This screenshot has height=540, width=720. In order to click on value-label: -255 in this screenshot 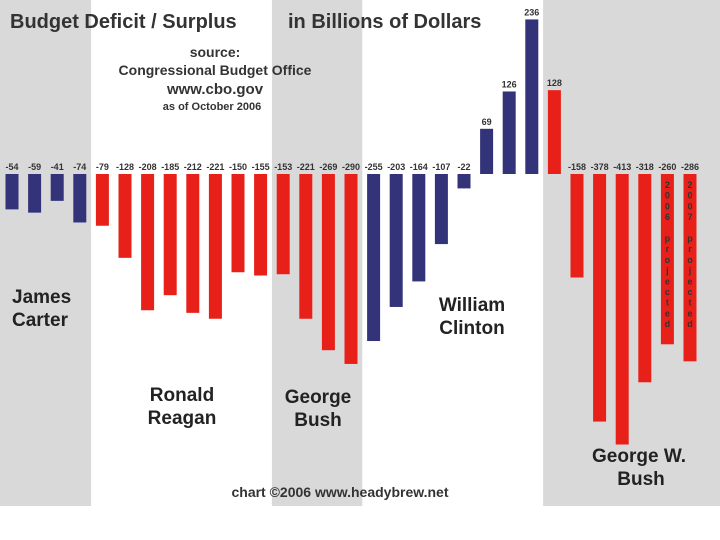, I will do `click(374, 167)`.